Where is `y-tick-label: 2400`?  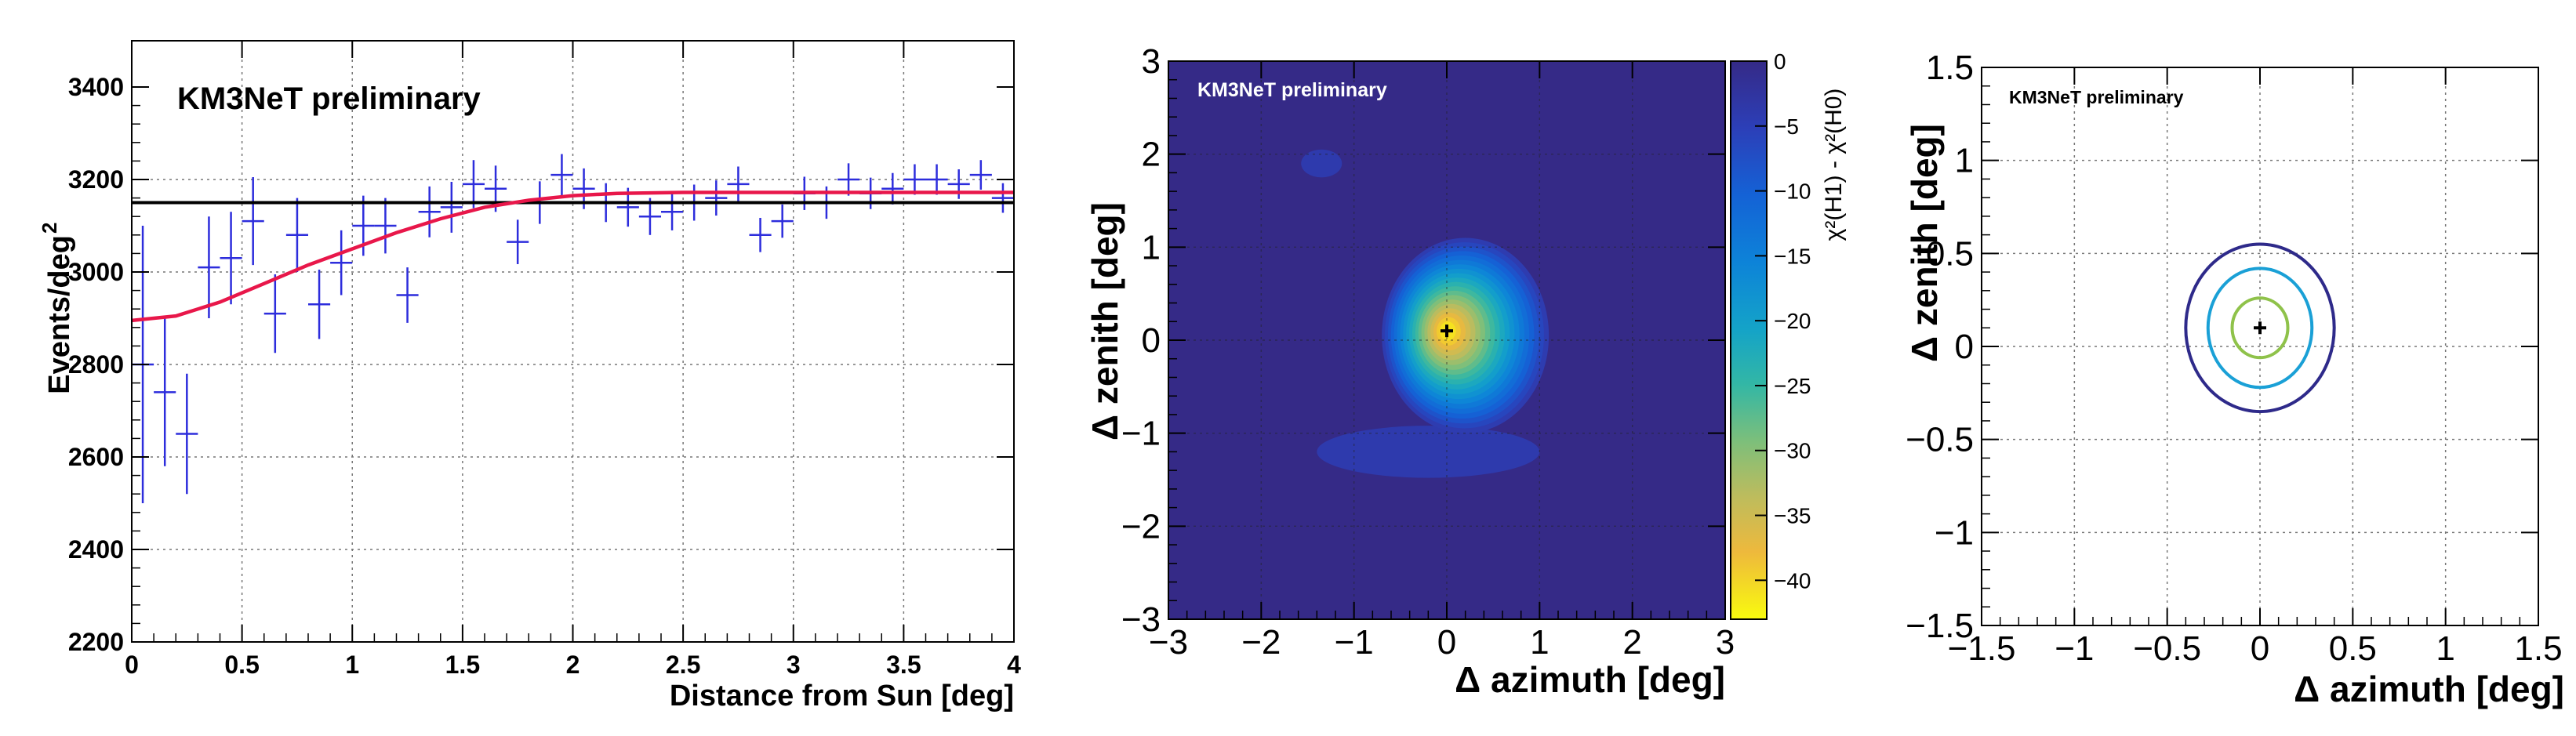 y-tick-label: 2400 is located at coordinates (96, 549).